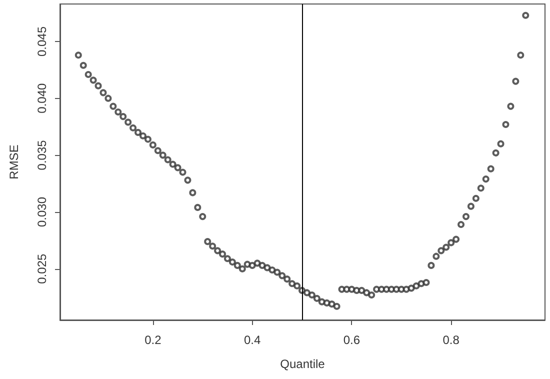 The image size is (550, 379). Describe the element at coordinates (42, 269) in the screenshot. I see `y-tick-label: 0.025` at that location.